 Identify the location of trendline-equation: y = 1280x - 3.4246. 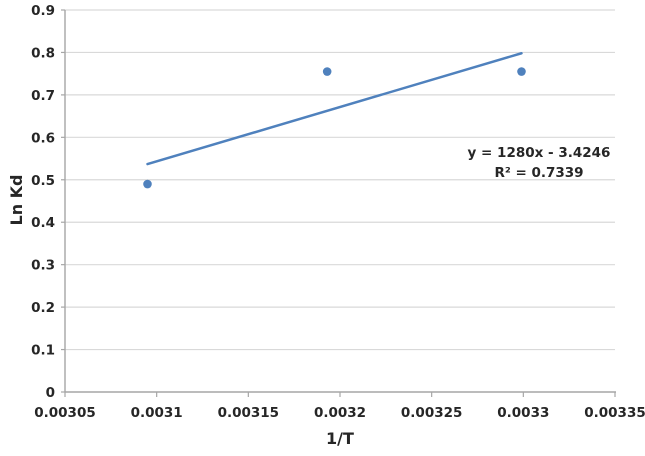
(539, 153).